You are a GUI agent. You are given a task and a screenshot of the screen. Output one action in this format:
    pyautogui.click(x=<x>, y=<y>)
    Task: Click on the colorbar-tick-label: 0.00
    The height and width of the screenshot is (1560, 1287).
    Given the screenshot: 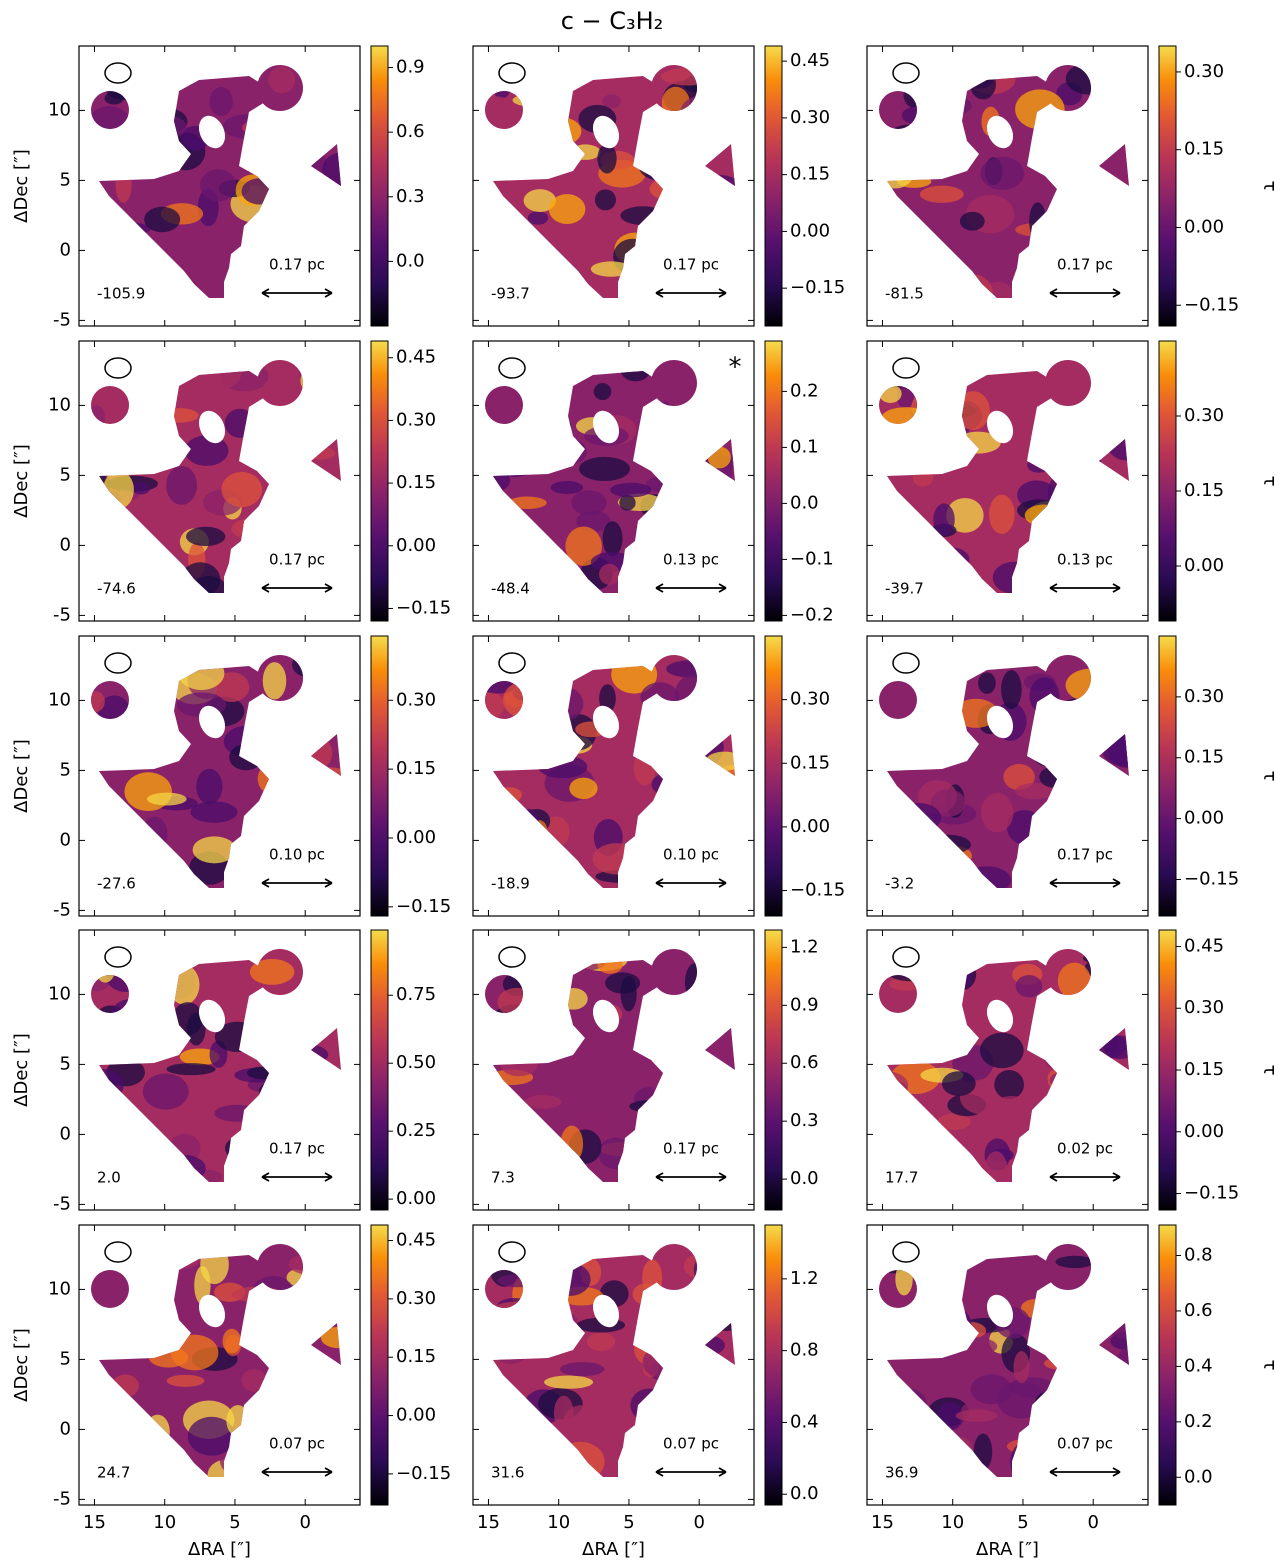 What is the action you would take?
    pyautogui.click(x=416, y=545)
    